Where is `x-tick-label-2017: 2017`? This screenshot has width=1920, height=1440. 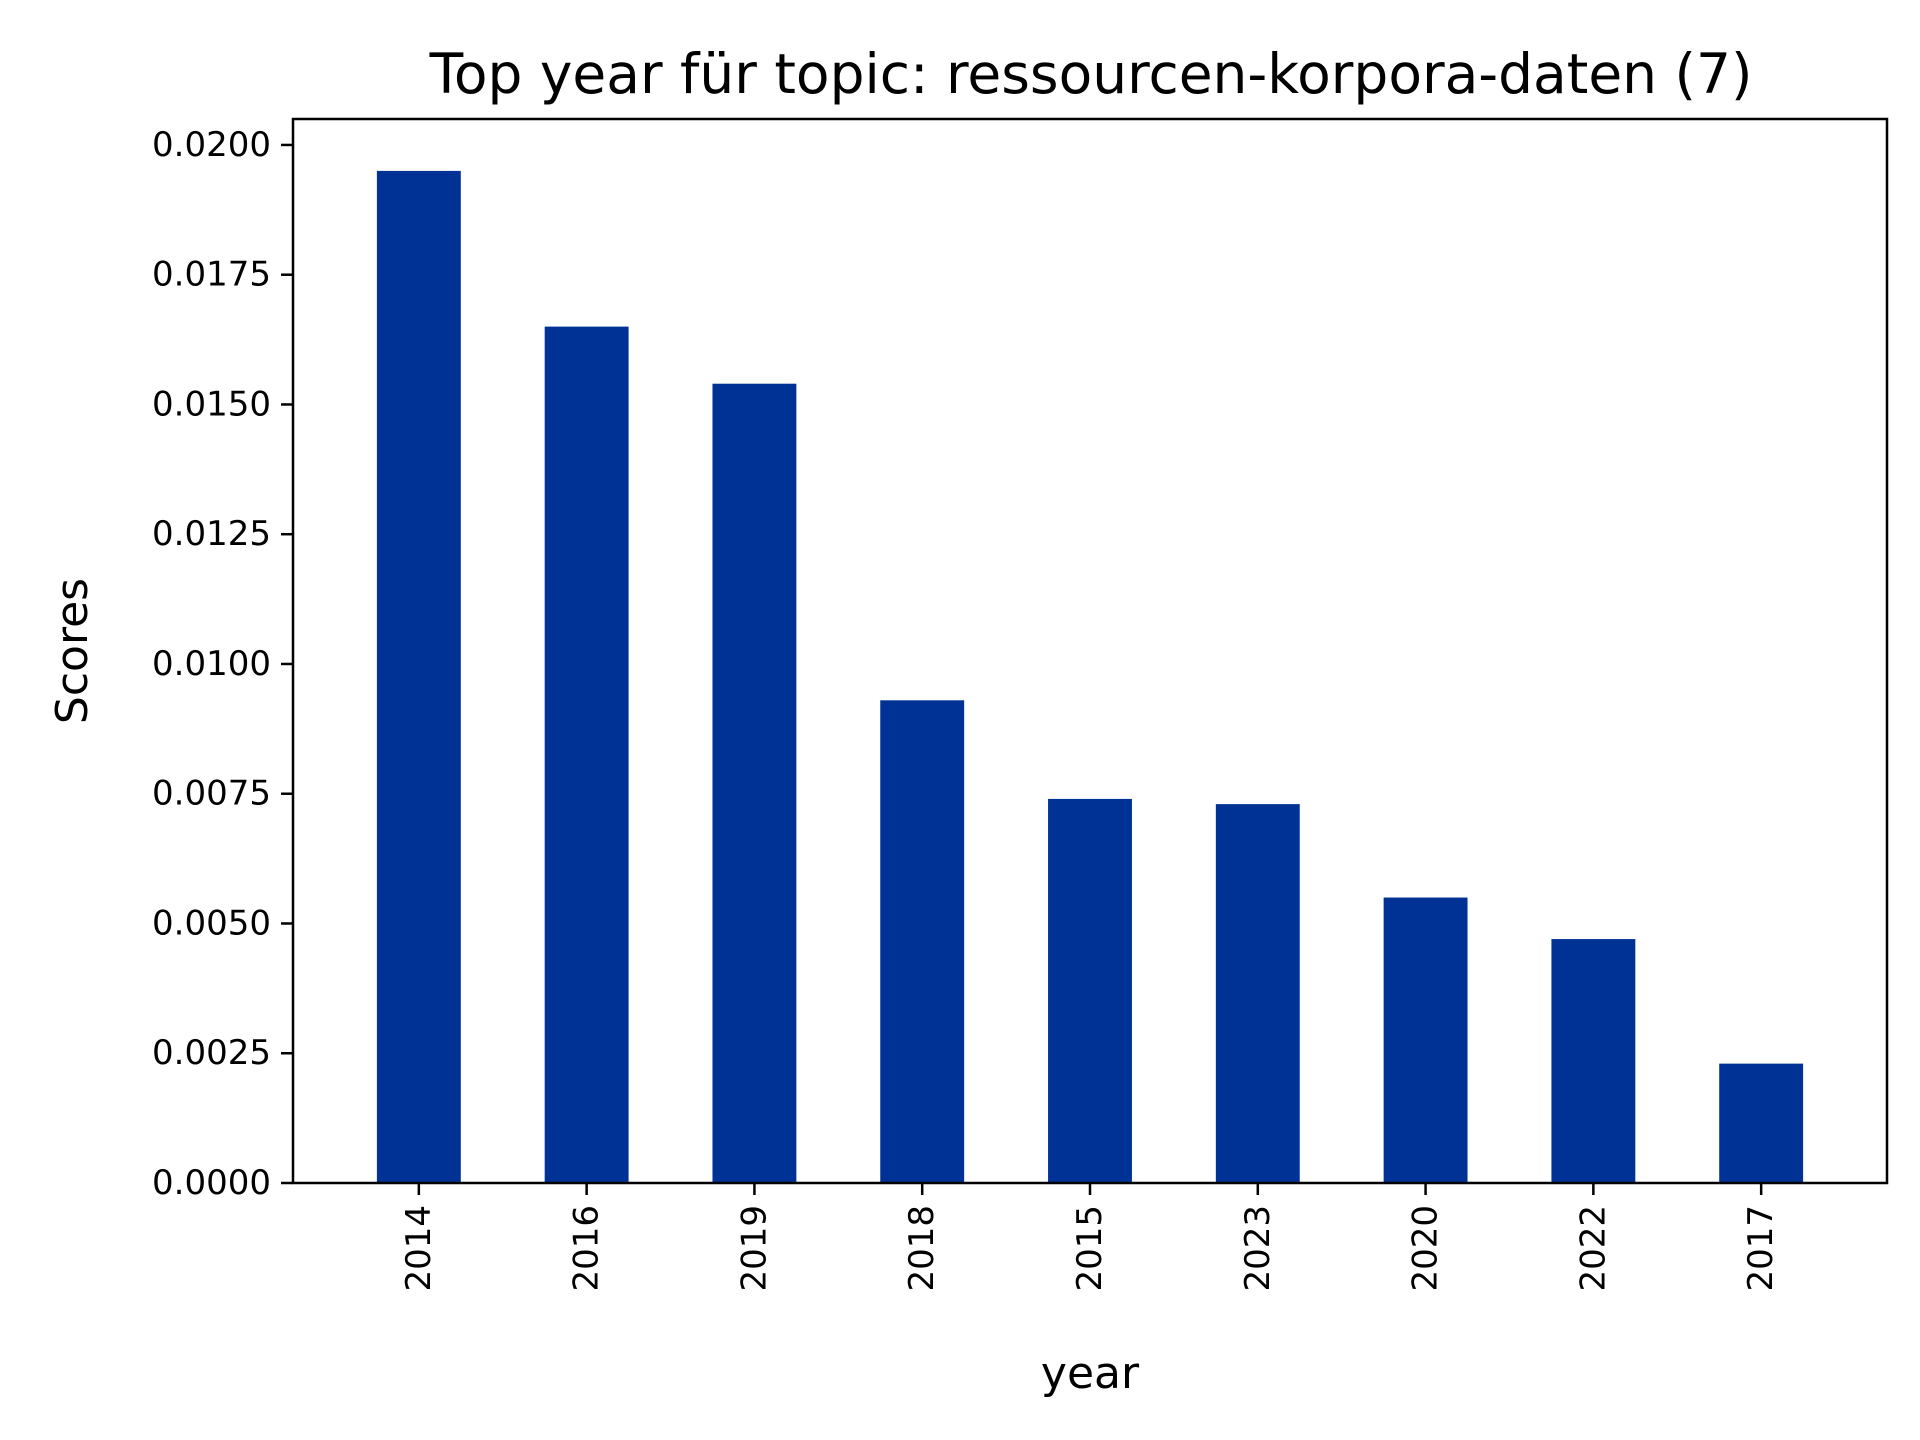 x-tick-label-2017: 2017 is located at coordinates (1761, 1248).